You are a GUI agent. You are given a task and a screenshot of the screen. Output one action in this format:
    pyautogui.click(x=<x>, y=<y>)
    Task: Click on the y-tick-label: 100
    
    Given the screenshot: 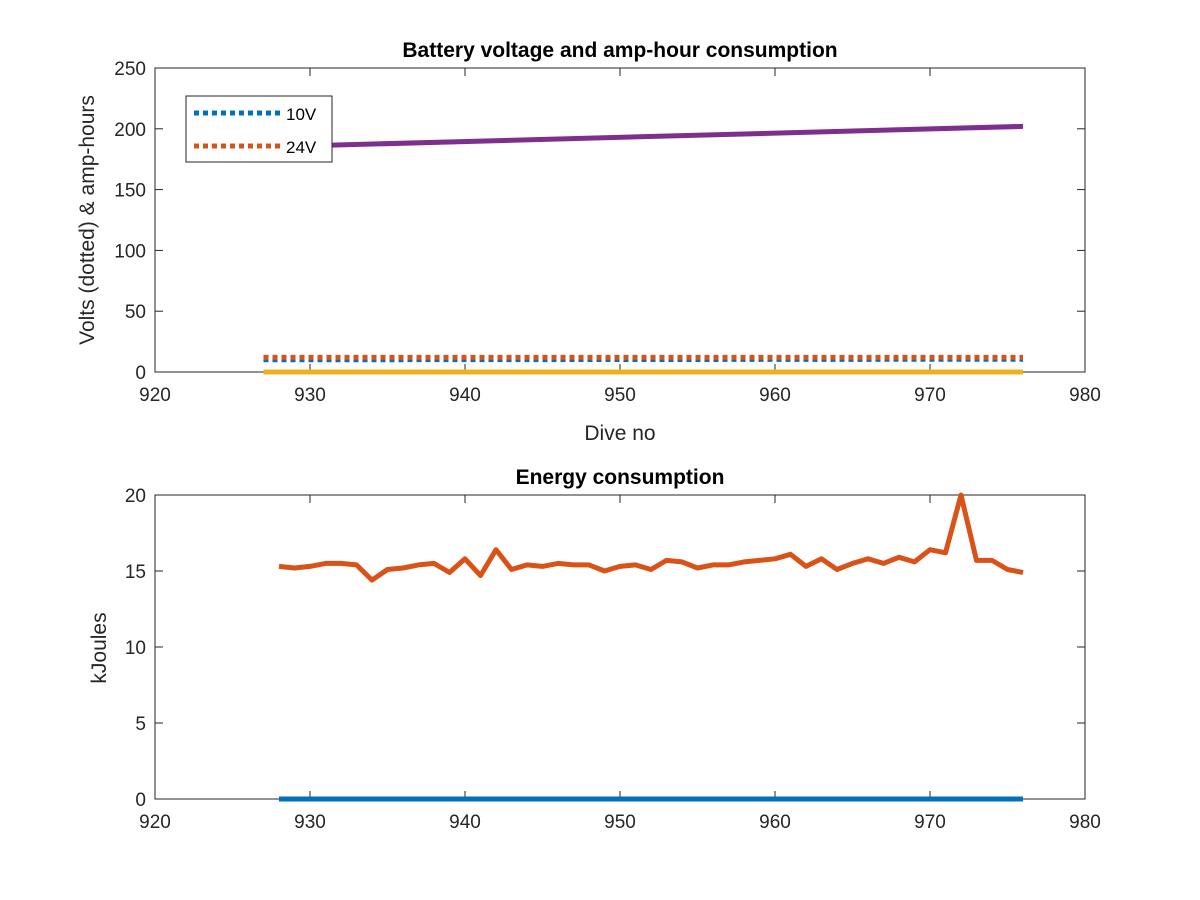 What is the action you would take?
    pyautogui.click(x=130, y=251)
    